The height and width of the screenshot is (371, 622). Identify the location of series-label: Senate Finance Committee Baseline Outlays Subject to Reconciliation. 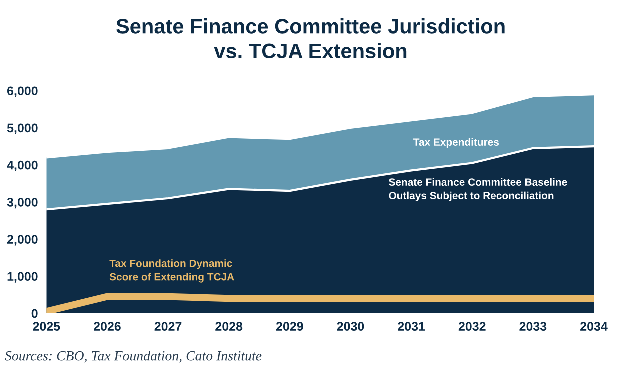
(478, 190).